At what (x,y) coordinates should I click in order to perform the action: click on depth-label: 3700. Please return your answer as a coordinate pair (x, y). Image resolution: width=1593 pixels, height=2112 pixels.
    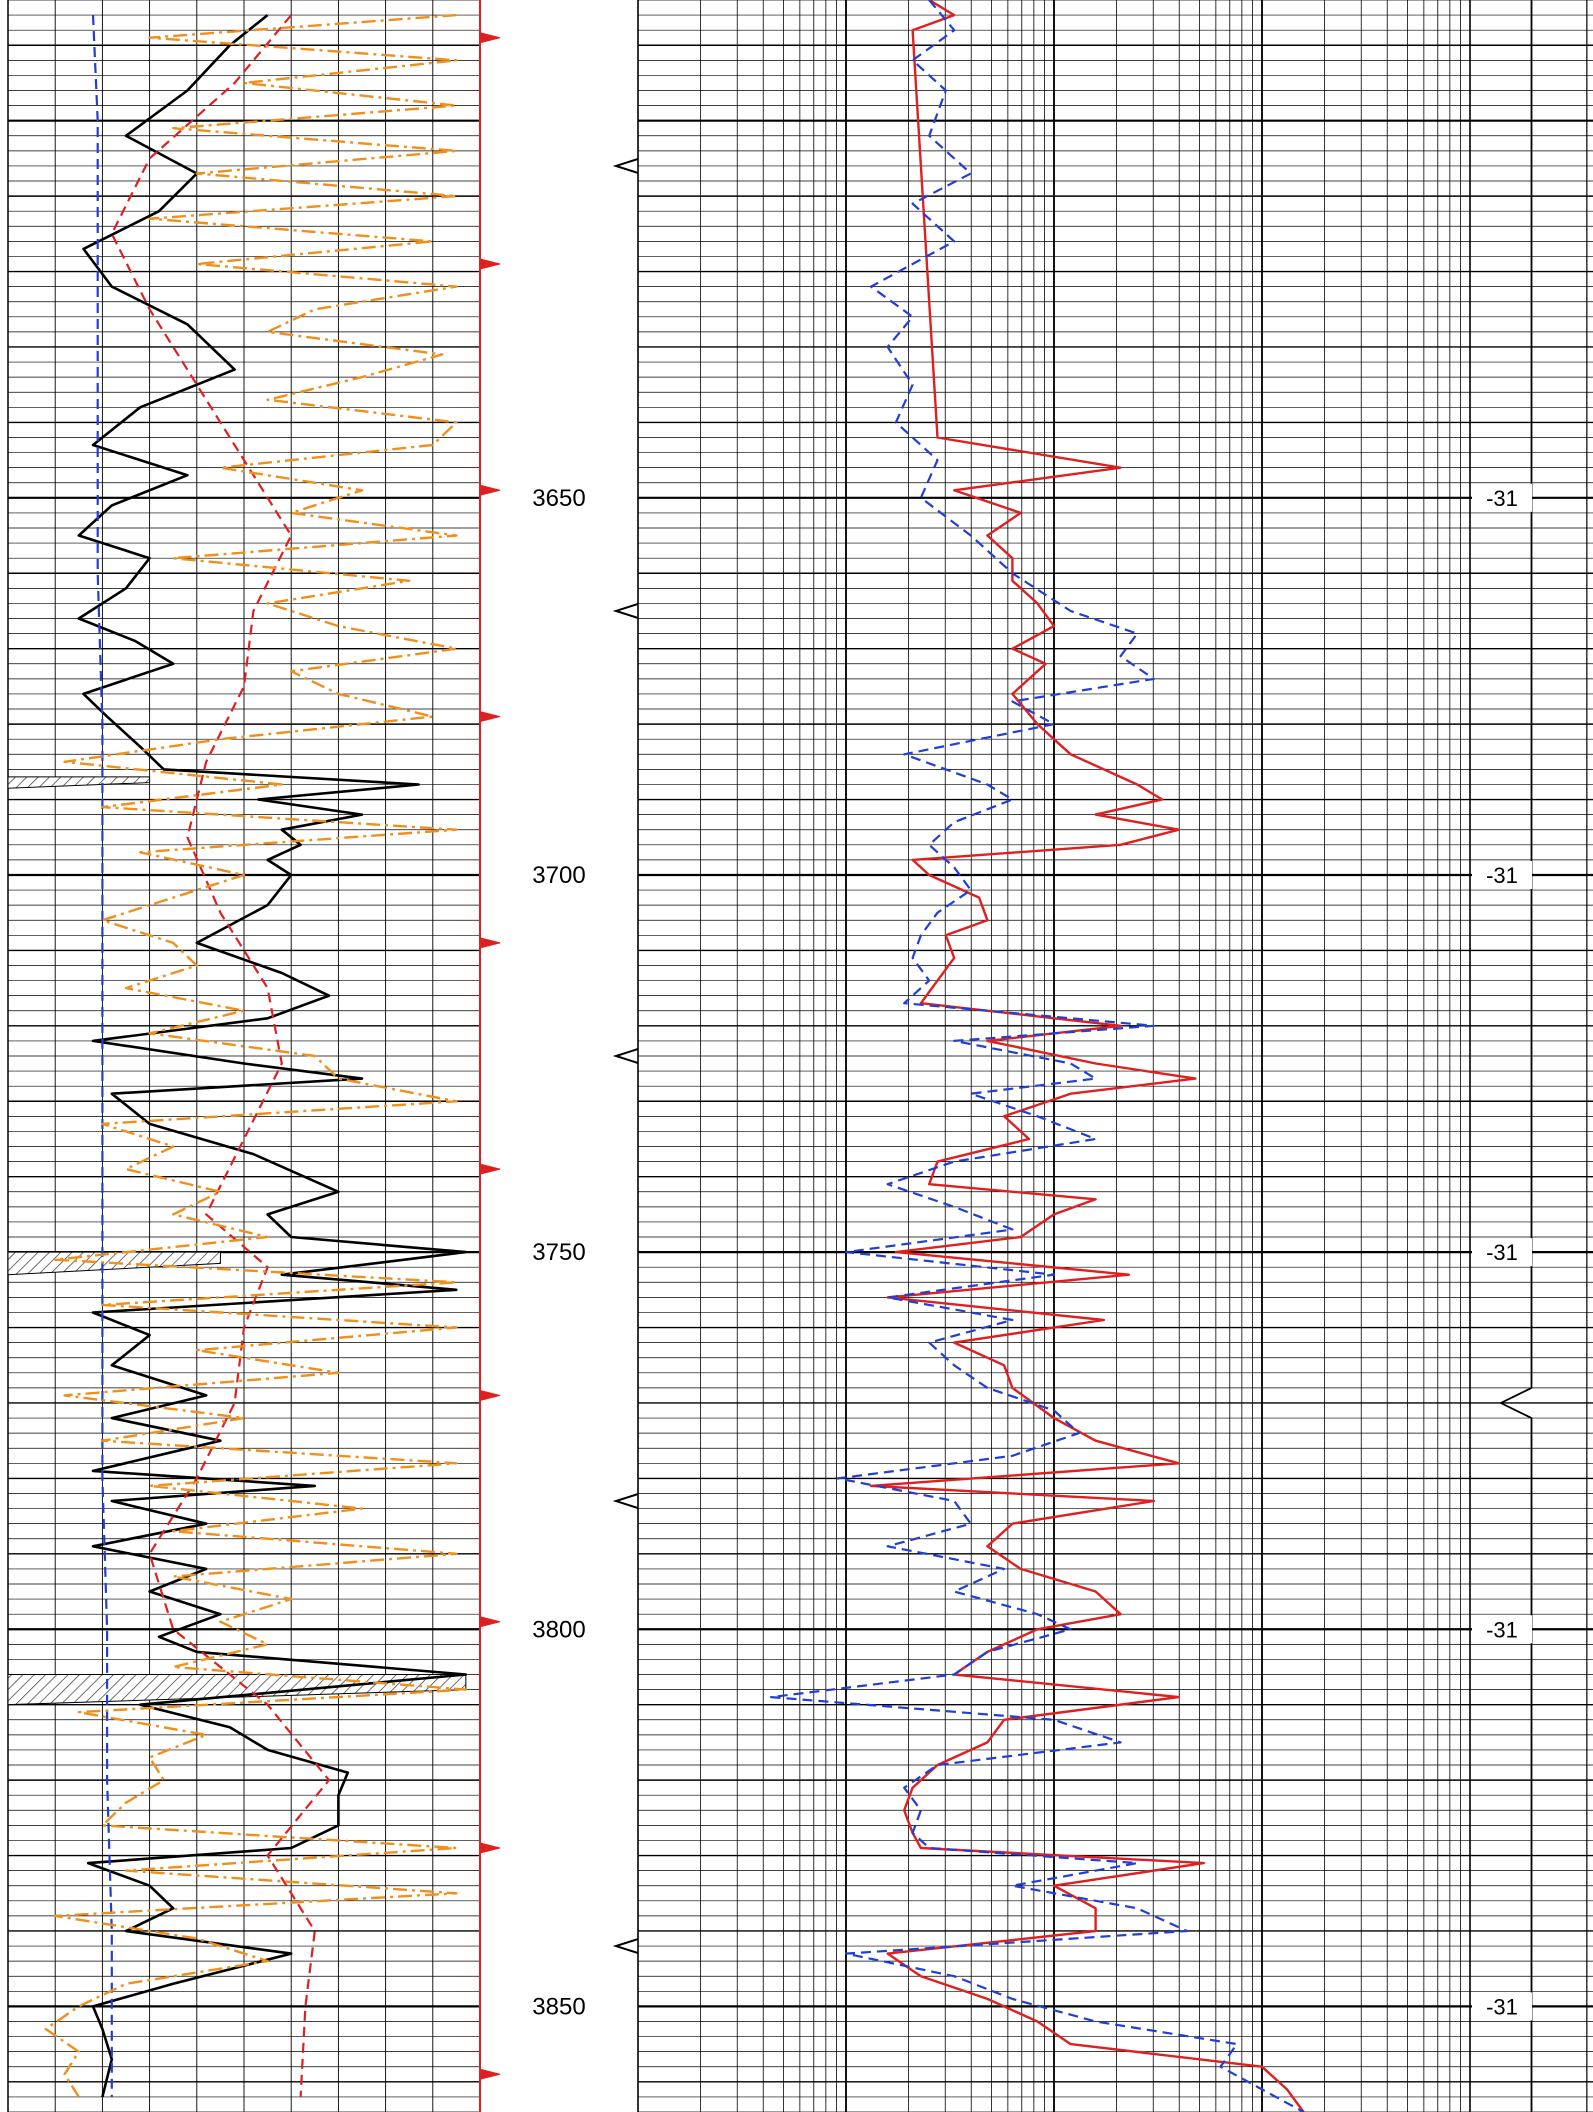
    Looking at the image, I should click on (558, 875).